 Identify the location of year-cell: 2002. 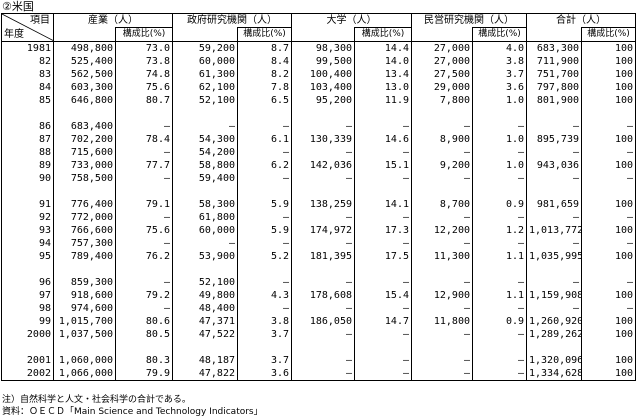
(27, 374).